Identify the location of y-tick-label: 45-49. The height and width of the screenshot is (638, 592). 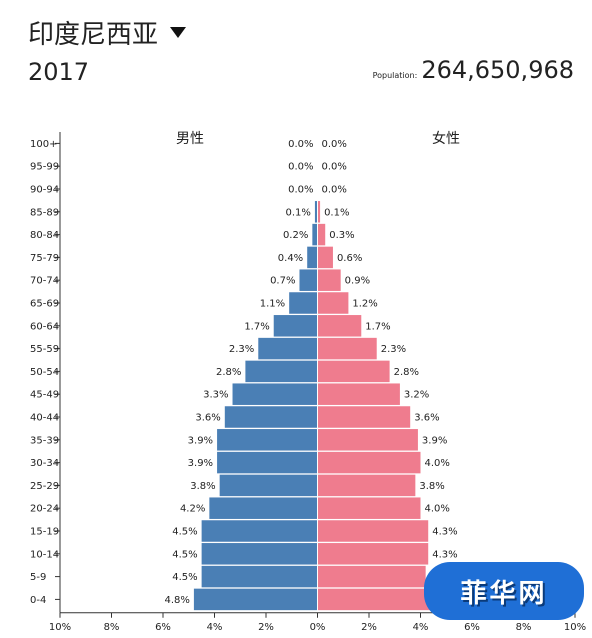
(44, 395).